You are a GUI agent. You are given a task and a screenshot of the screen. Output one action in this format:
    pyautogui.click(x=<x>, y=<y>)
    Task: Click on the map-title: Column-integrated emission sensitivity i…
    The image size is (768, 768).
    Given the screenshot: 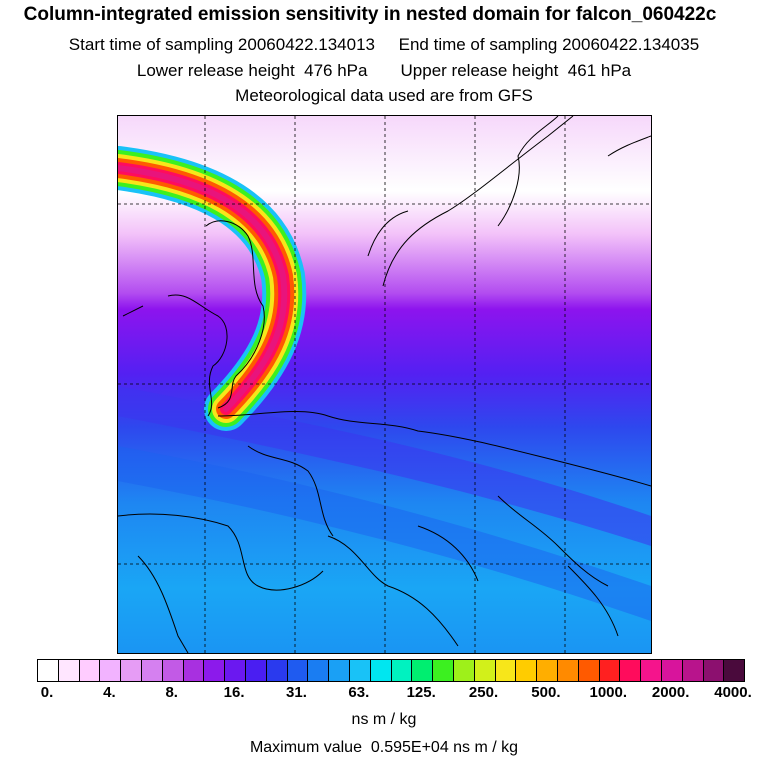 What is the action you would take?
    pyautogui.click(x=370, y=14)
    